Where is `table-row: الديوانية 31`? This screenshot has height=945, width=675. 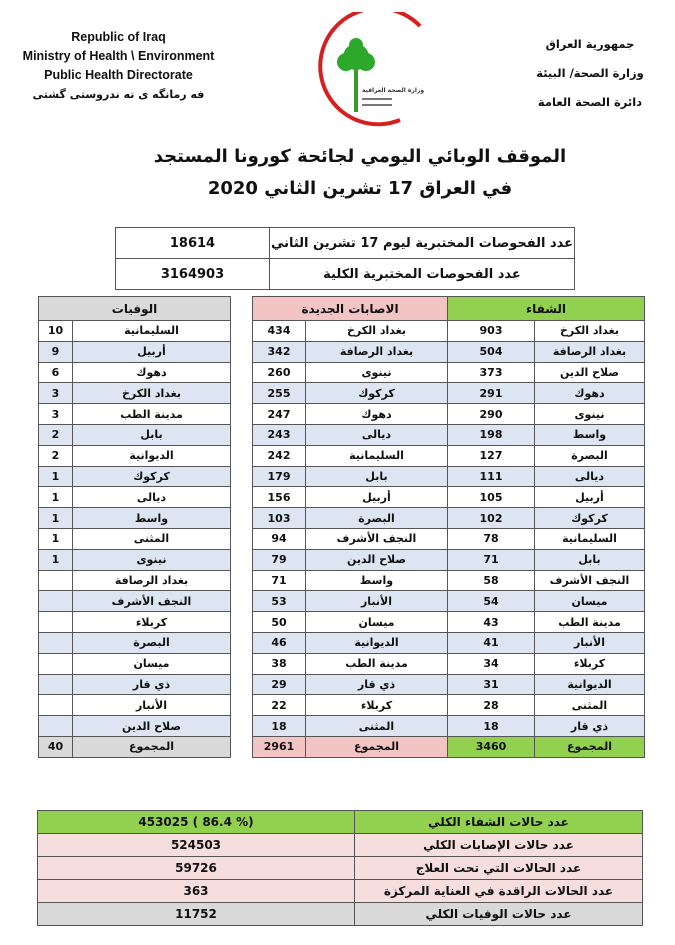
table-row: الديوانية 31 is located at coordinates (546, 684).